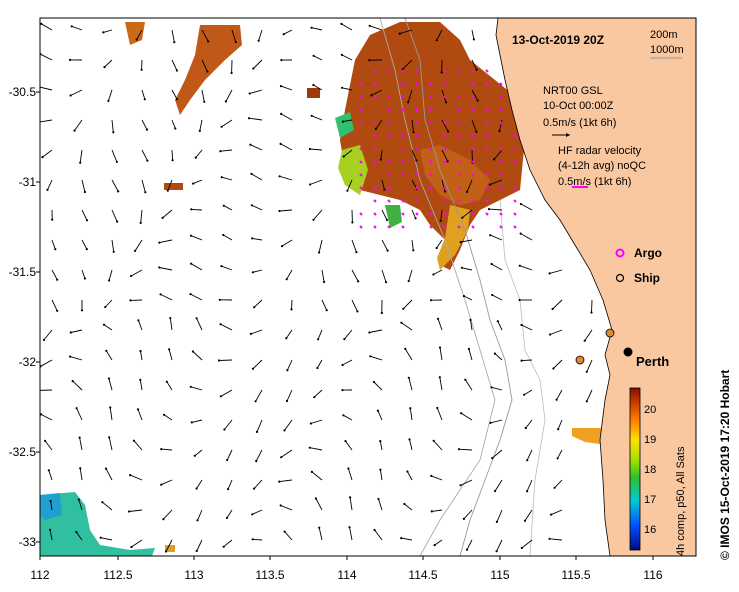 The width and height of the screenshot is (739, 592). I want to click on argo-label: Argo, so click(648, 253).